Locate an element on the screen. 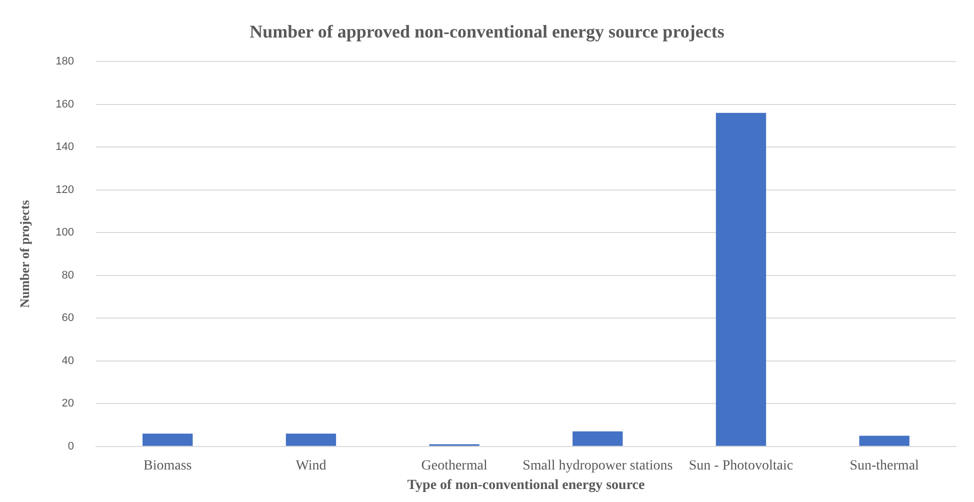 The width and height of the screenshot is (974, 502). x-tick-label: Wind is located at coordinates (311, 466).